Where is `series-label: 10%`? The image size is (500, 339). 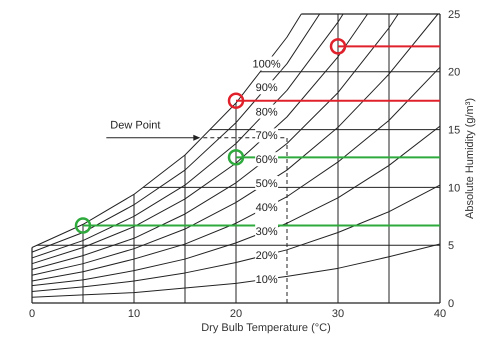
series-label: 10% is located at coordinates (267, 280).